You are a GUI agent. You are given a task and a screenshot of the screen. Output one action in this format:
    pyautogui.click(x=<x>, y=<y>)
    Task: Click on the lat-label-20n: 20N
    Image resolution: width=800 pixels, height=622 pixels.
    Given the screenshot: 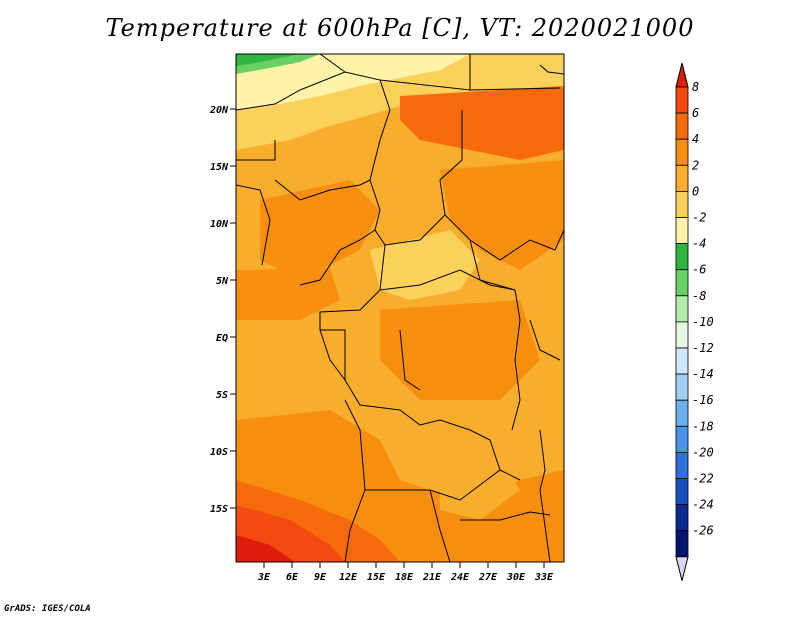 What is the action you would take?
    pyautogui.click(x=219, y=110)
    